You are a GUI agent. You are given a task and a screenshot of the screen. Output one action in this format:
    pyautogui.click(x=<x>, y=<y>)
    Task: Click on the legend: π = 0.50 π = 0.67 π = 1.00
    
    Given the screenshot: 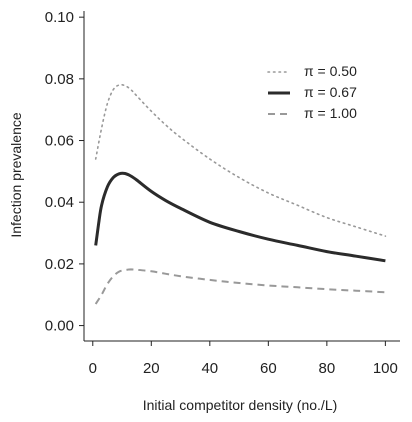 What is the action you would take?
    pyautogui.click(x=312, y=92)
    